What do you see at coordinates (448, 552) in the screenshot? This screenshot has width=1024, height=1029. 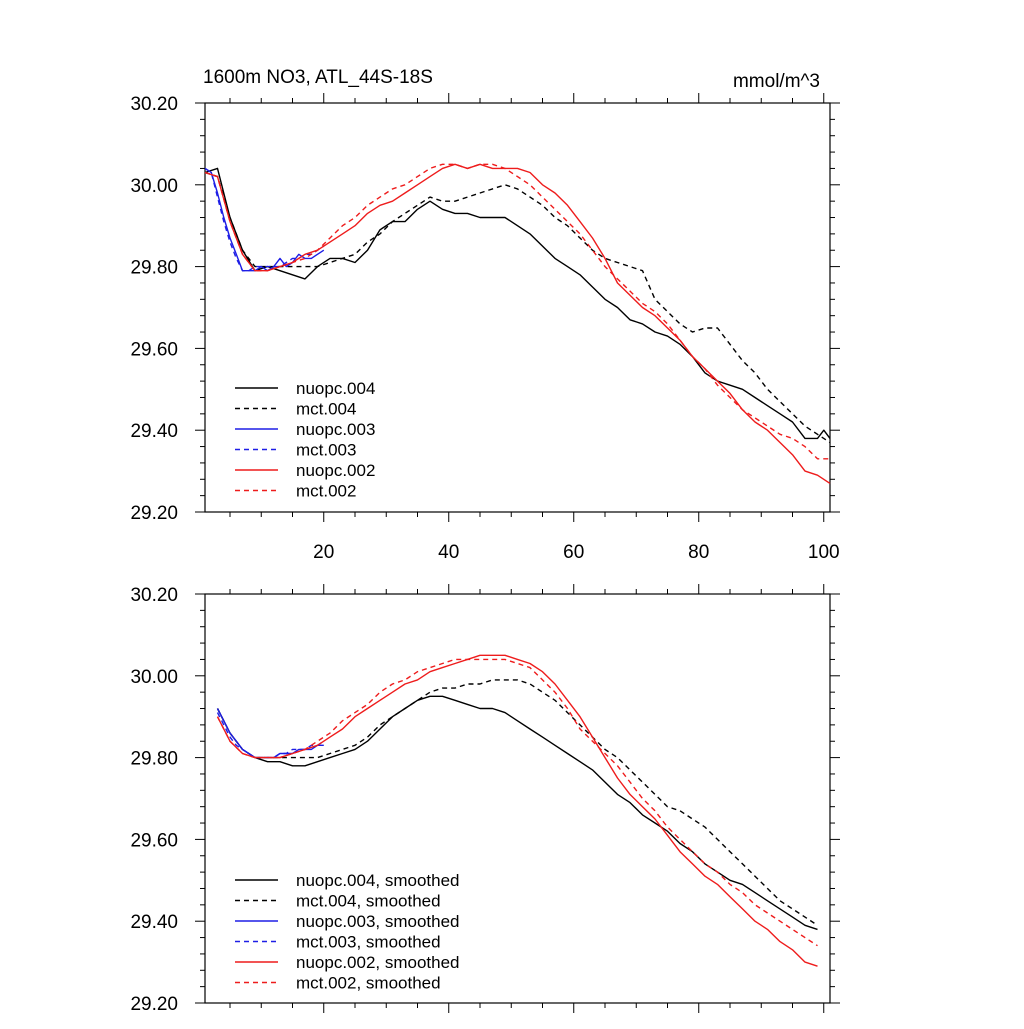 I see `x-tick-label: 40` at bounding box center [448, 552].